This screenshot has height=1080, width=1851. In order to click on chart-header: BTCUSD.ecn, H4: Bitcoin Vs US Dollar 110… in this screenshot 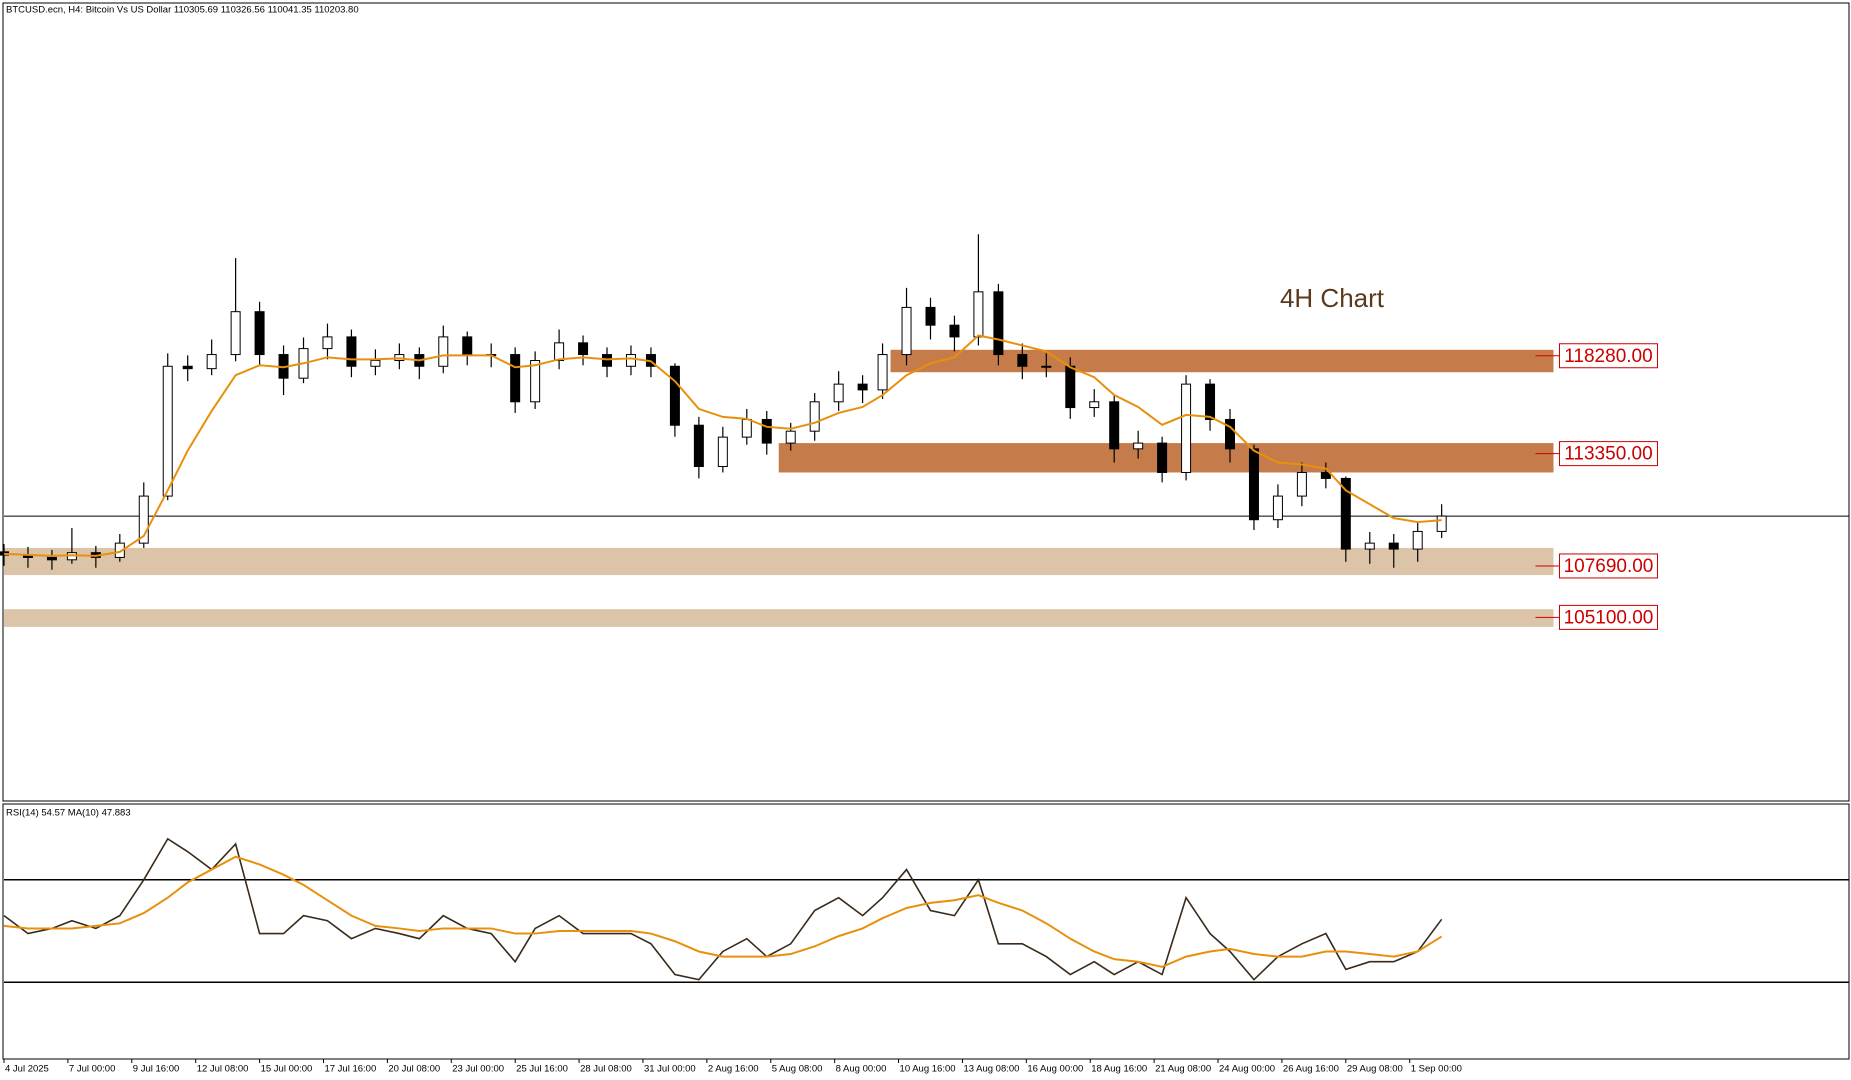, I will do `click(182, 10)`.